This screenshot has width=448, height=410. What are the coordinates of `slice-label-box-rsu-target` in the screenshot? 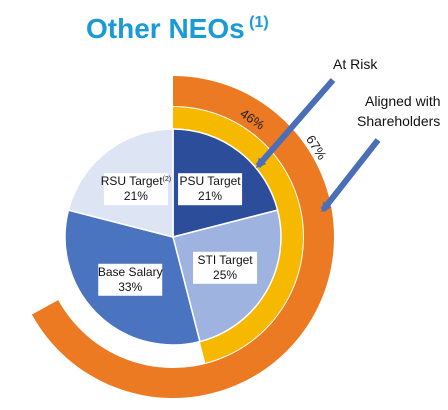 It's located at (135, 189).